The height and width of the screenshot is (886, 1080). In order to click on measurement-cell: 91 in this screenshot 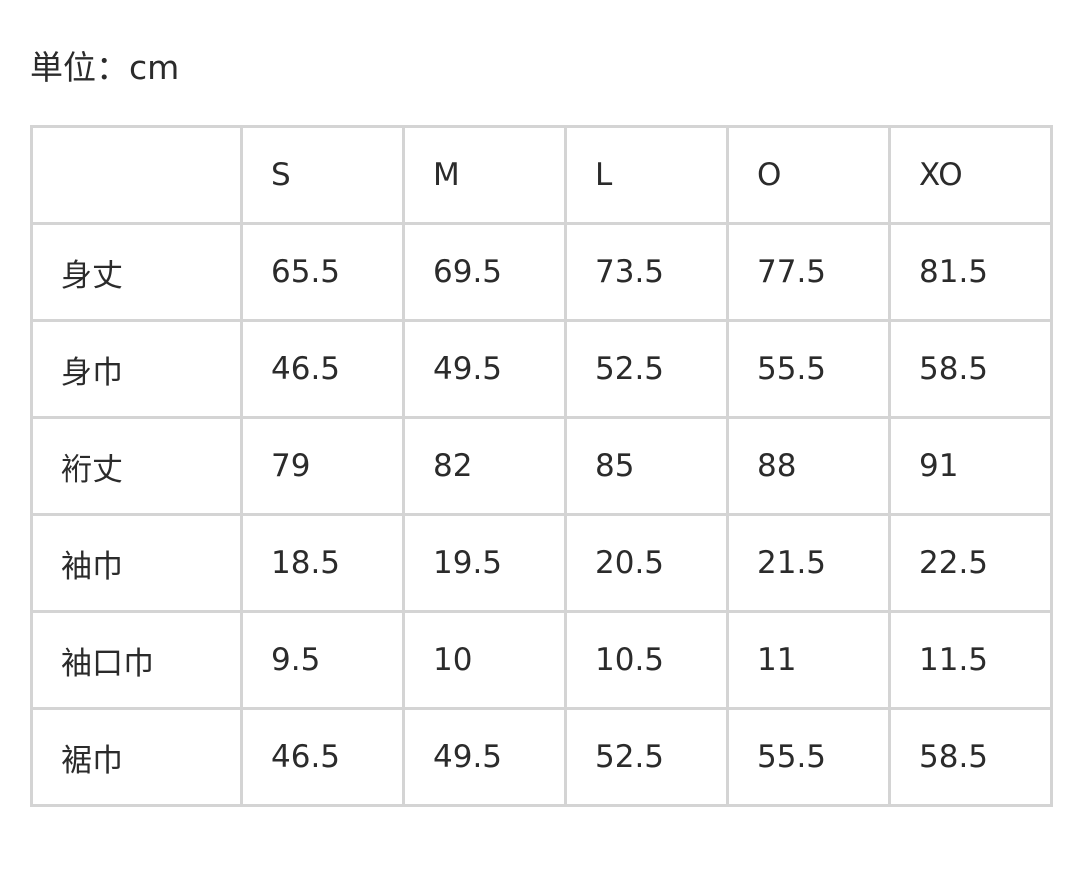, I will do `click(970, 466)`.